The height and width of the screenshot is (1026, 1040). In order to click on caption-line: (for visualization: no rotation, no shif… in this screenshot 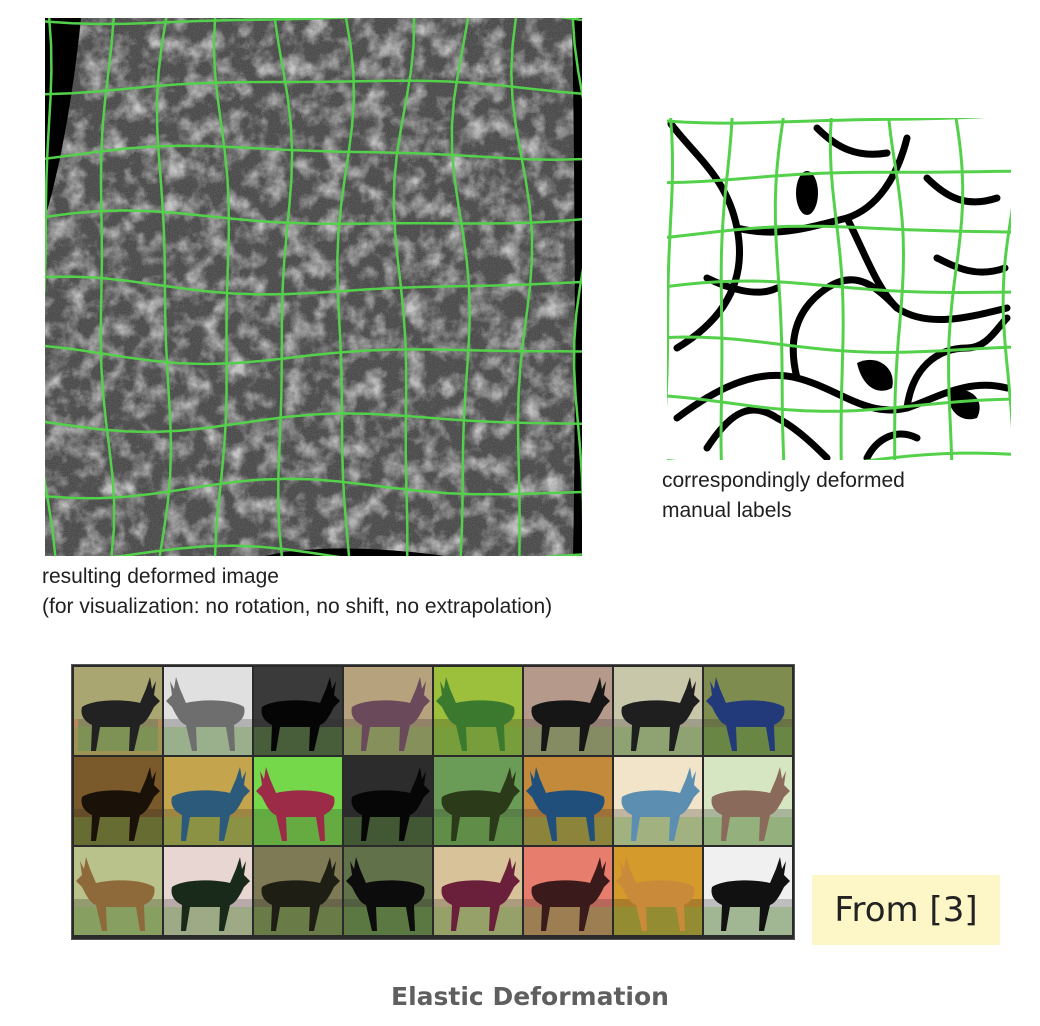, I will do `click(297, 606)`.